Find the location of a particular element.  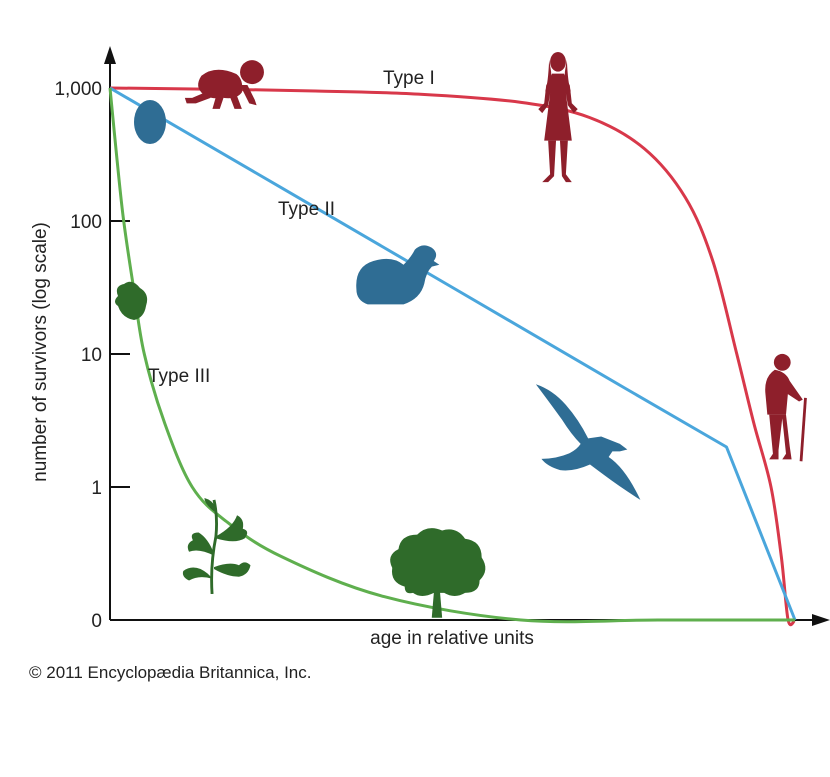

series-label-type-ii: Type II is located at coordinates (306, 209).